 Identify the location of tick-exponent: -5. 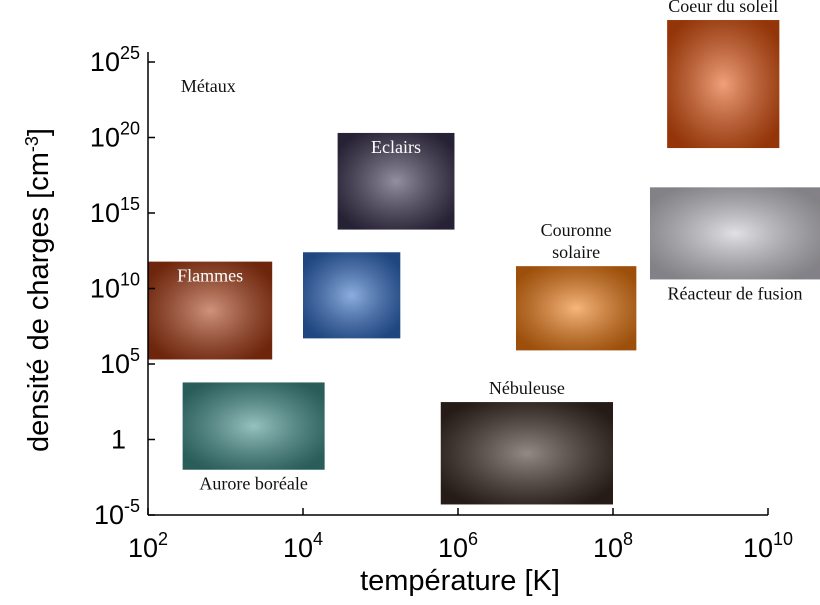
(132, 506).